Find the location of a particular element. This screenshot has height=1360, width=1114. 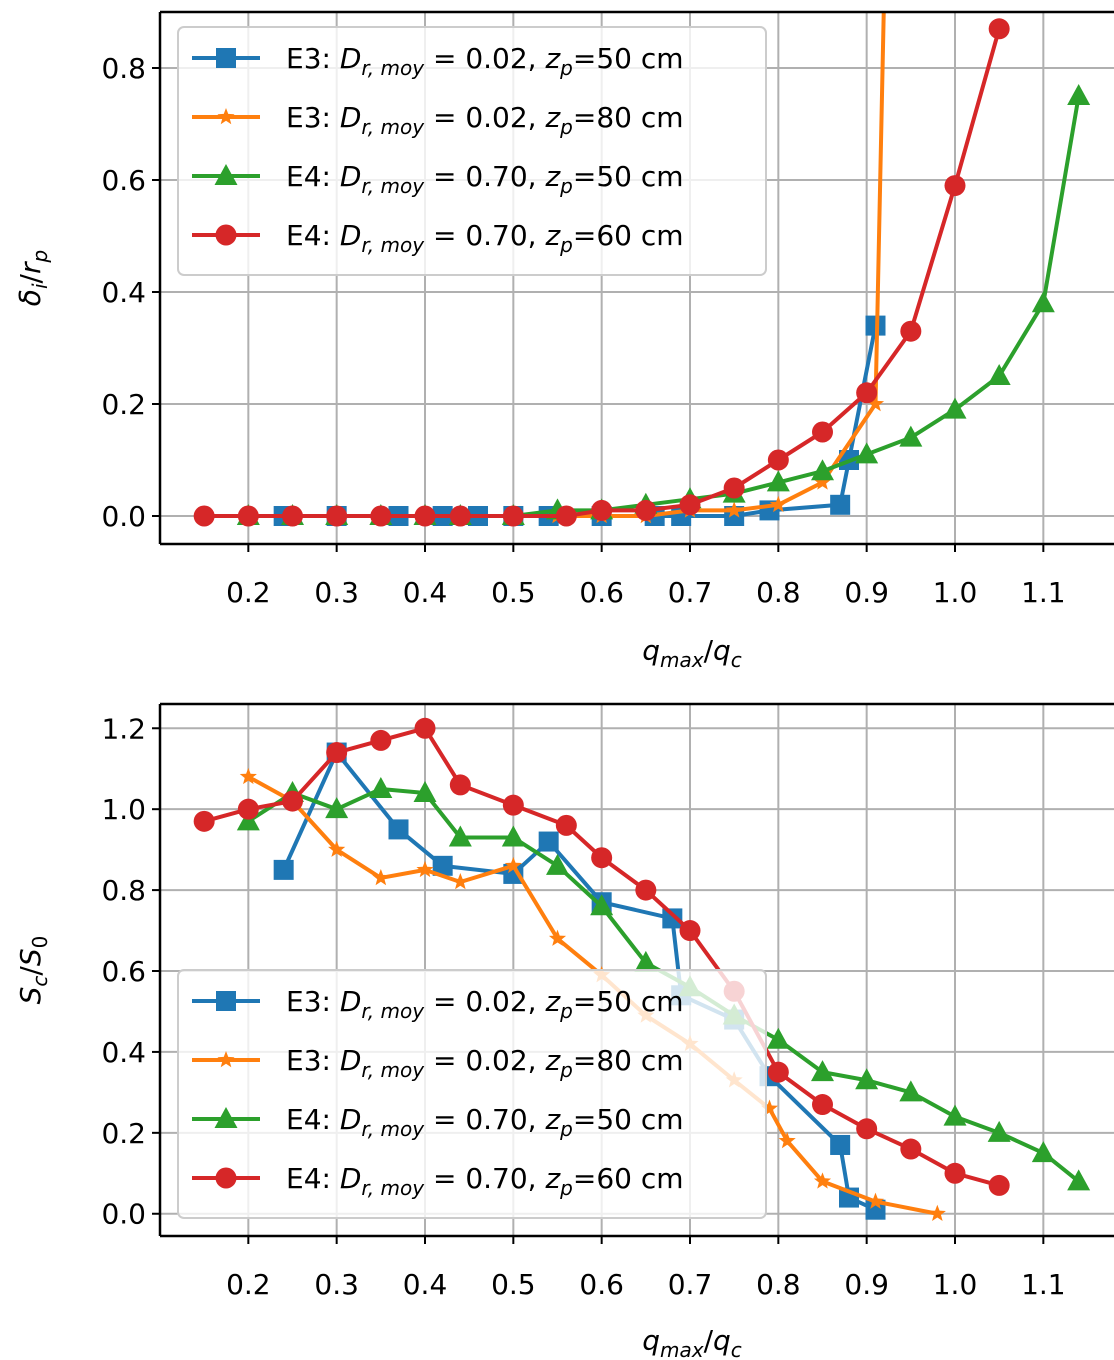

y-tick-label: 0.8 is located at coordinates (123, 68).